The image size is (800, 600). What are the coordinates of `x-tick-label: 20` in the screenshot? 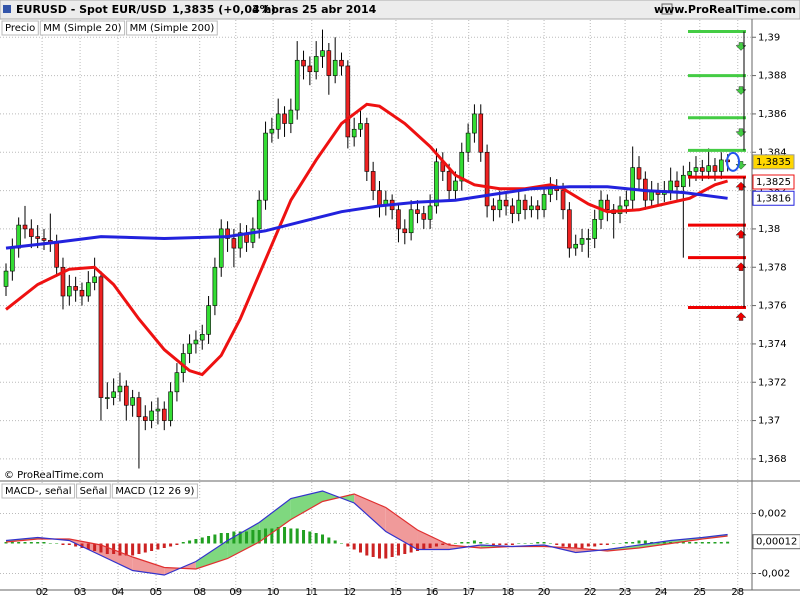 It's located at (544, 592).